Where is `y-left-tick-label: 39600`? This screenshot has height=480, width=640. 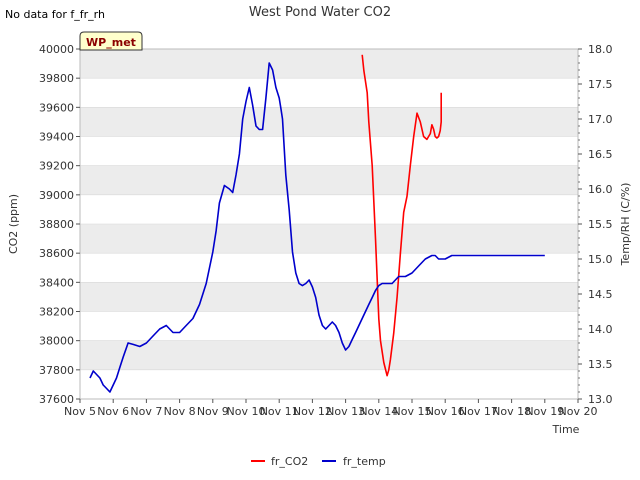 y-left-tick-label: 39600 is located at coordinates (56, 107).